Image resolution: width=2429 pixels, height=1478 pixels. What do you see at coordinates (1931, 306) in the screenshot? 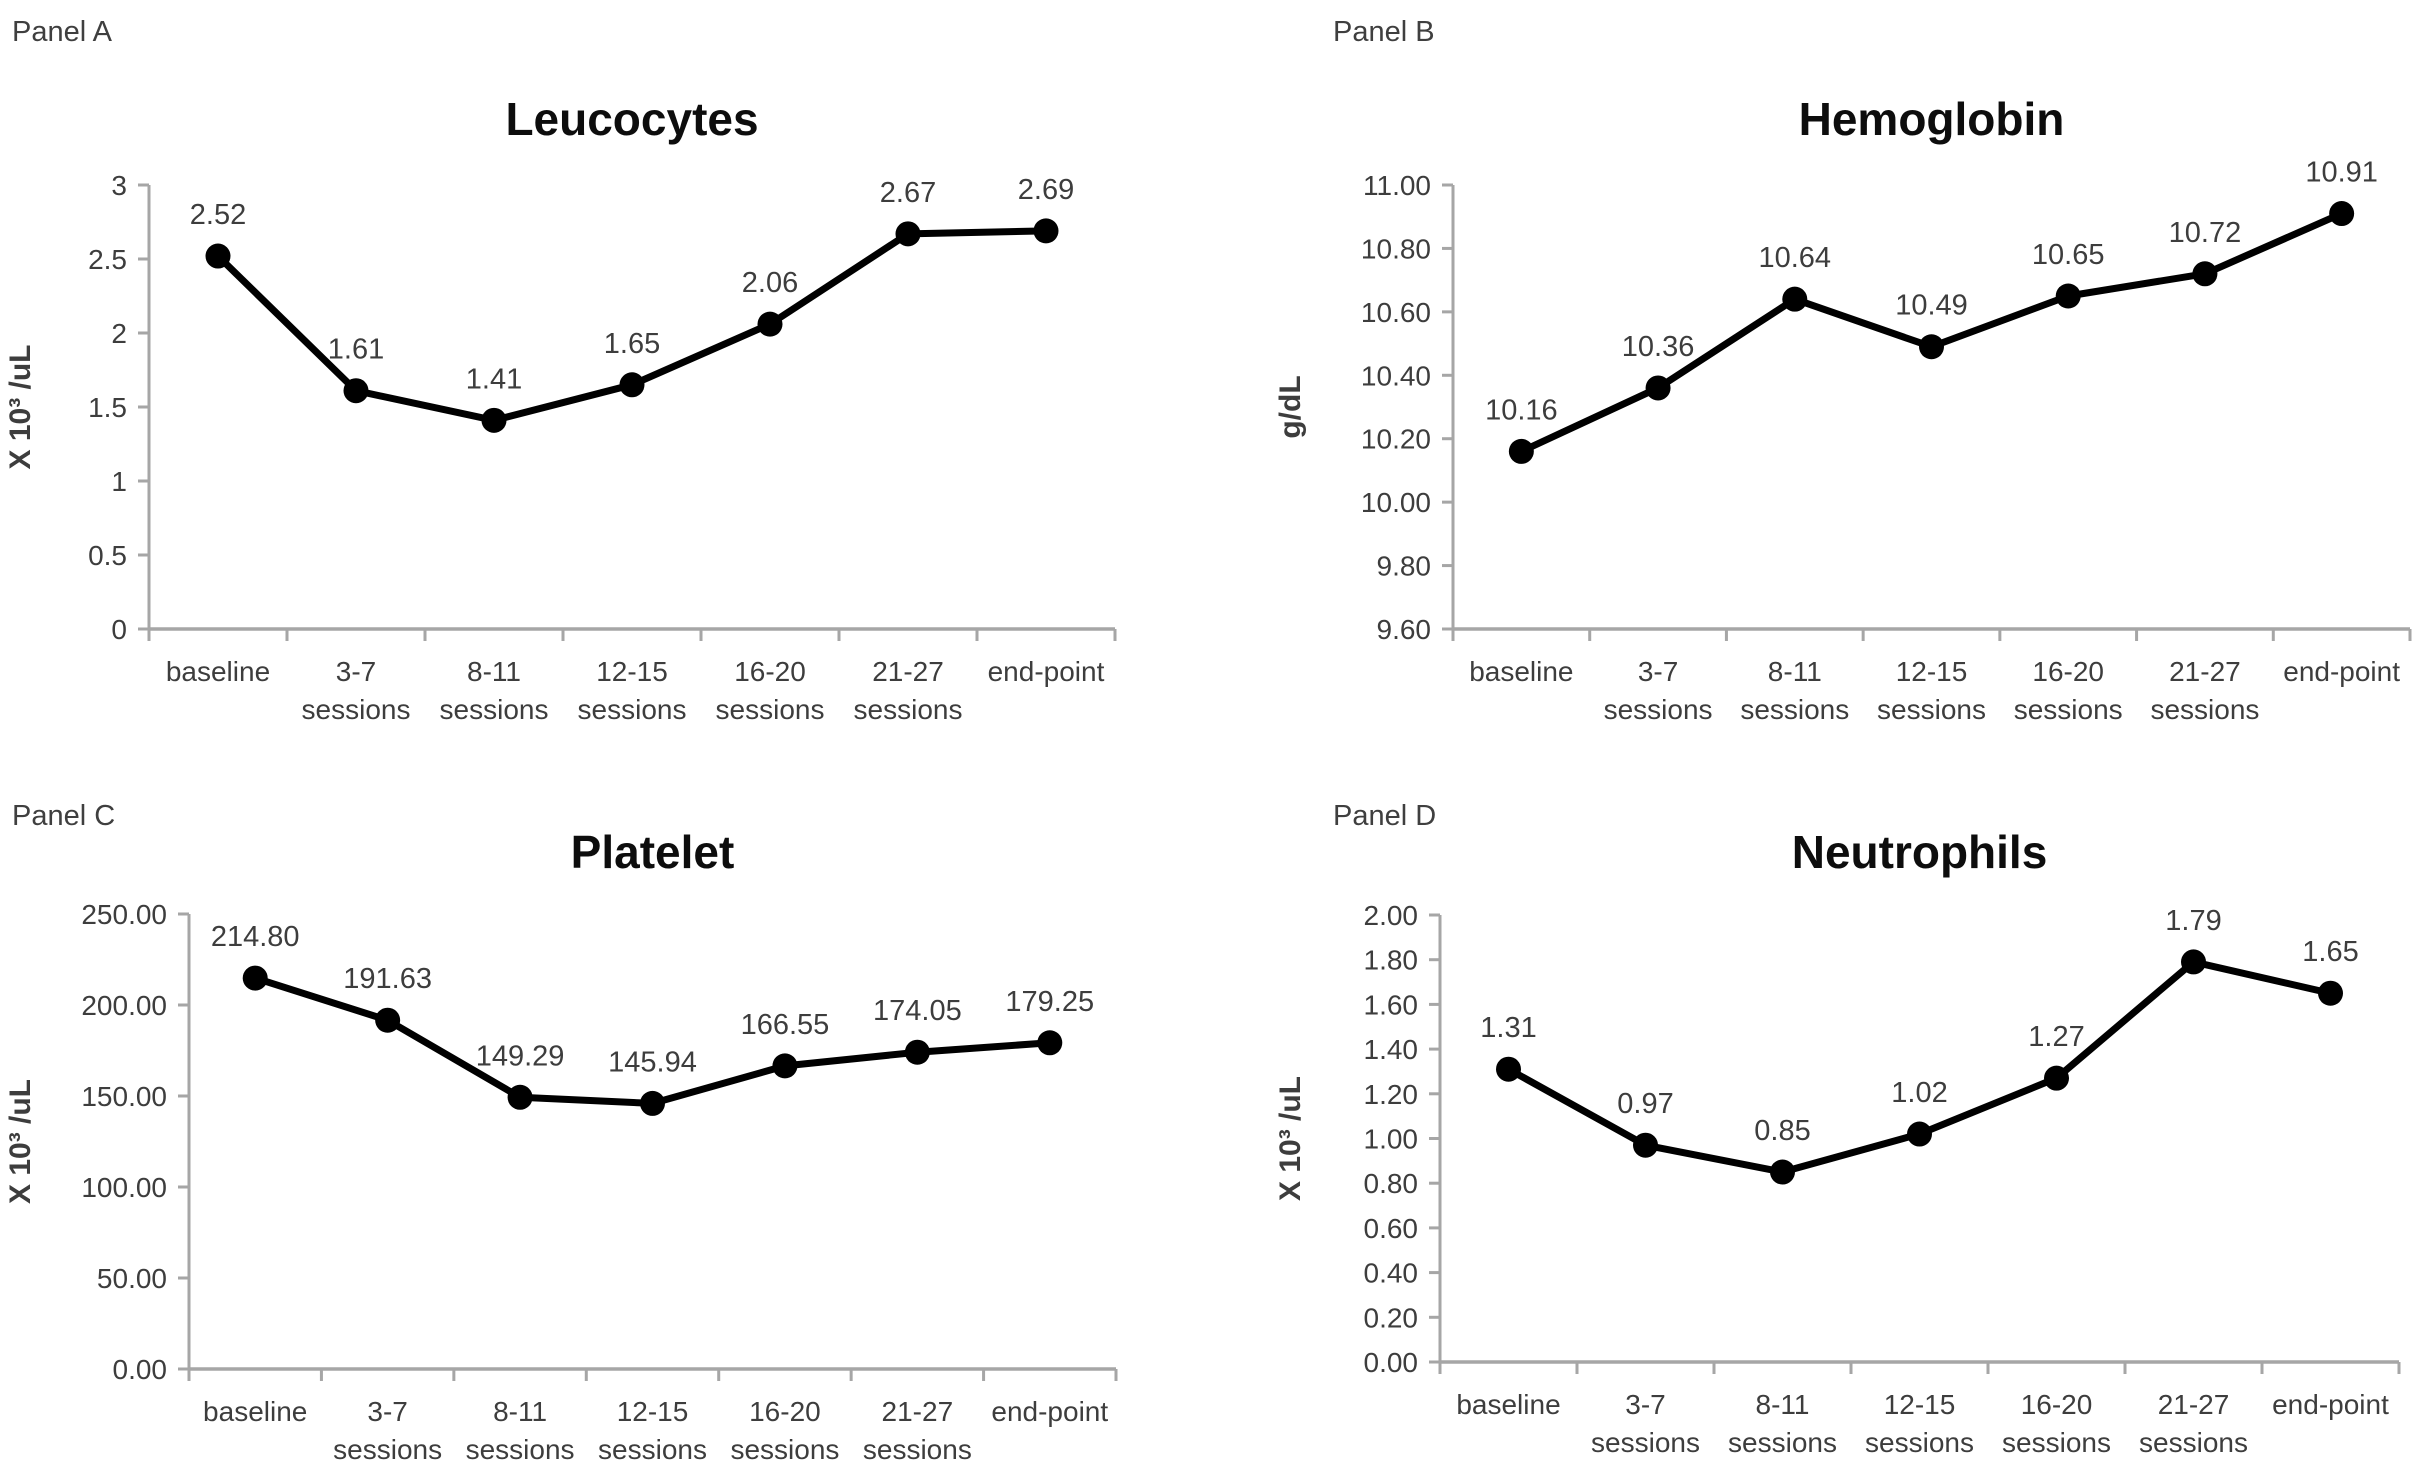
I see `data-label: 10.49` at bounding box center [1931, 306].